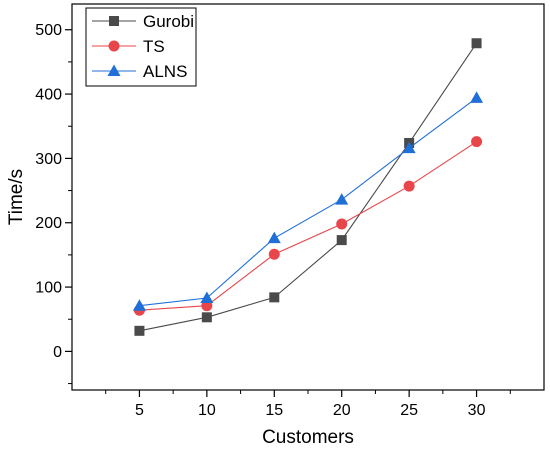  What do you see at coordinates (16, 197) in the screenshot?
I see `y-axis-title: Time/s` at bounding box center [16, 197].